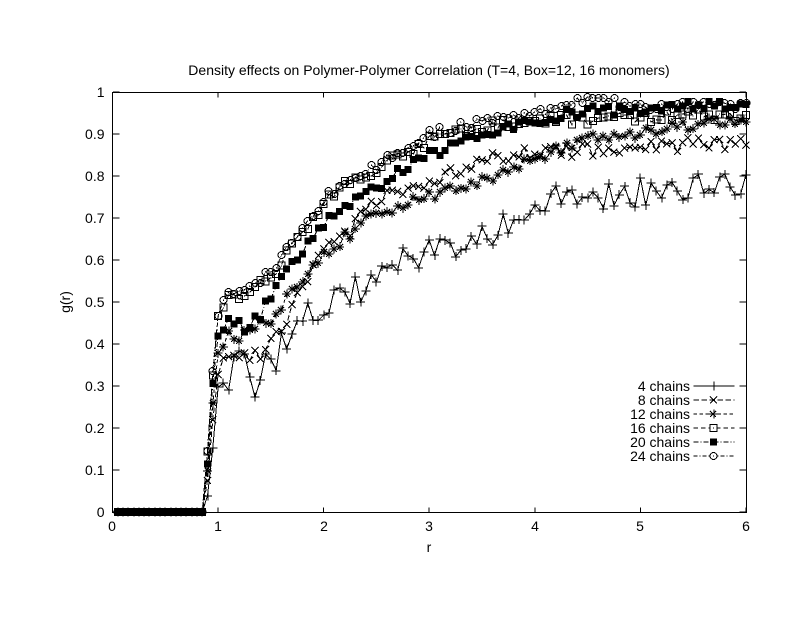 This screenshot has width=792, height=617. I want to click on svg-text: 0.7, so click(95, 218).